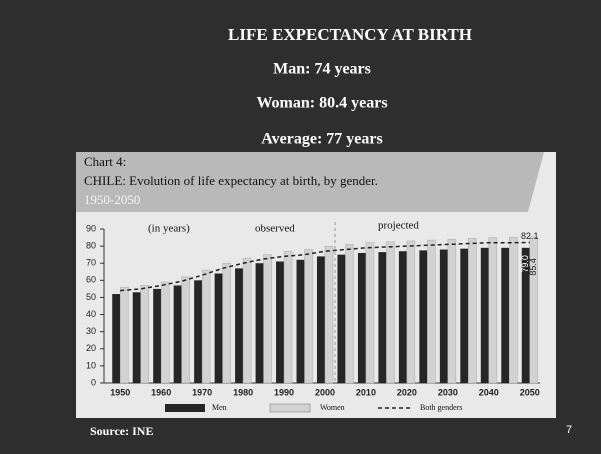  What do you see at coordinates (91, 314) in the screenshot?
I see `y-tick-label: 40` at bounding box center [91, 314].